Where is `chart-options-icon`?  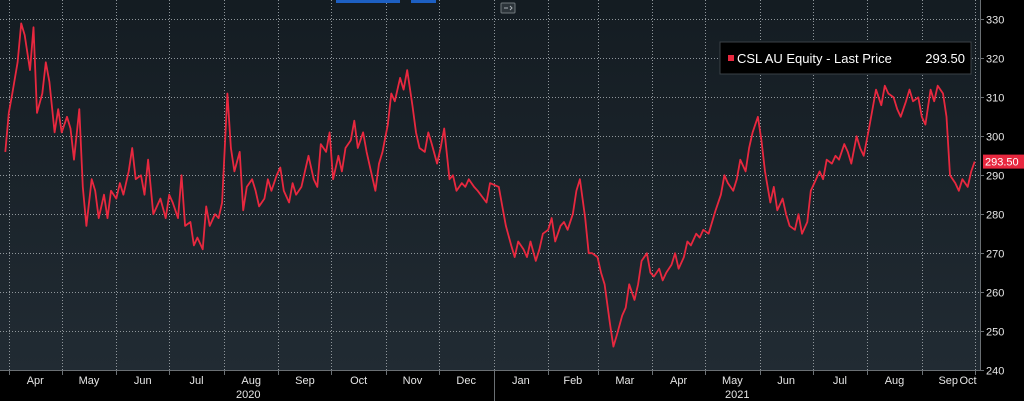 chart-options-icon is located at coordinates (508, 8).